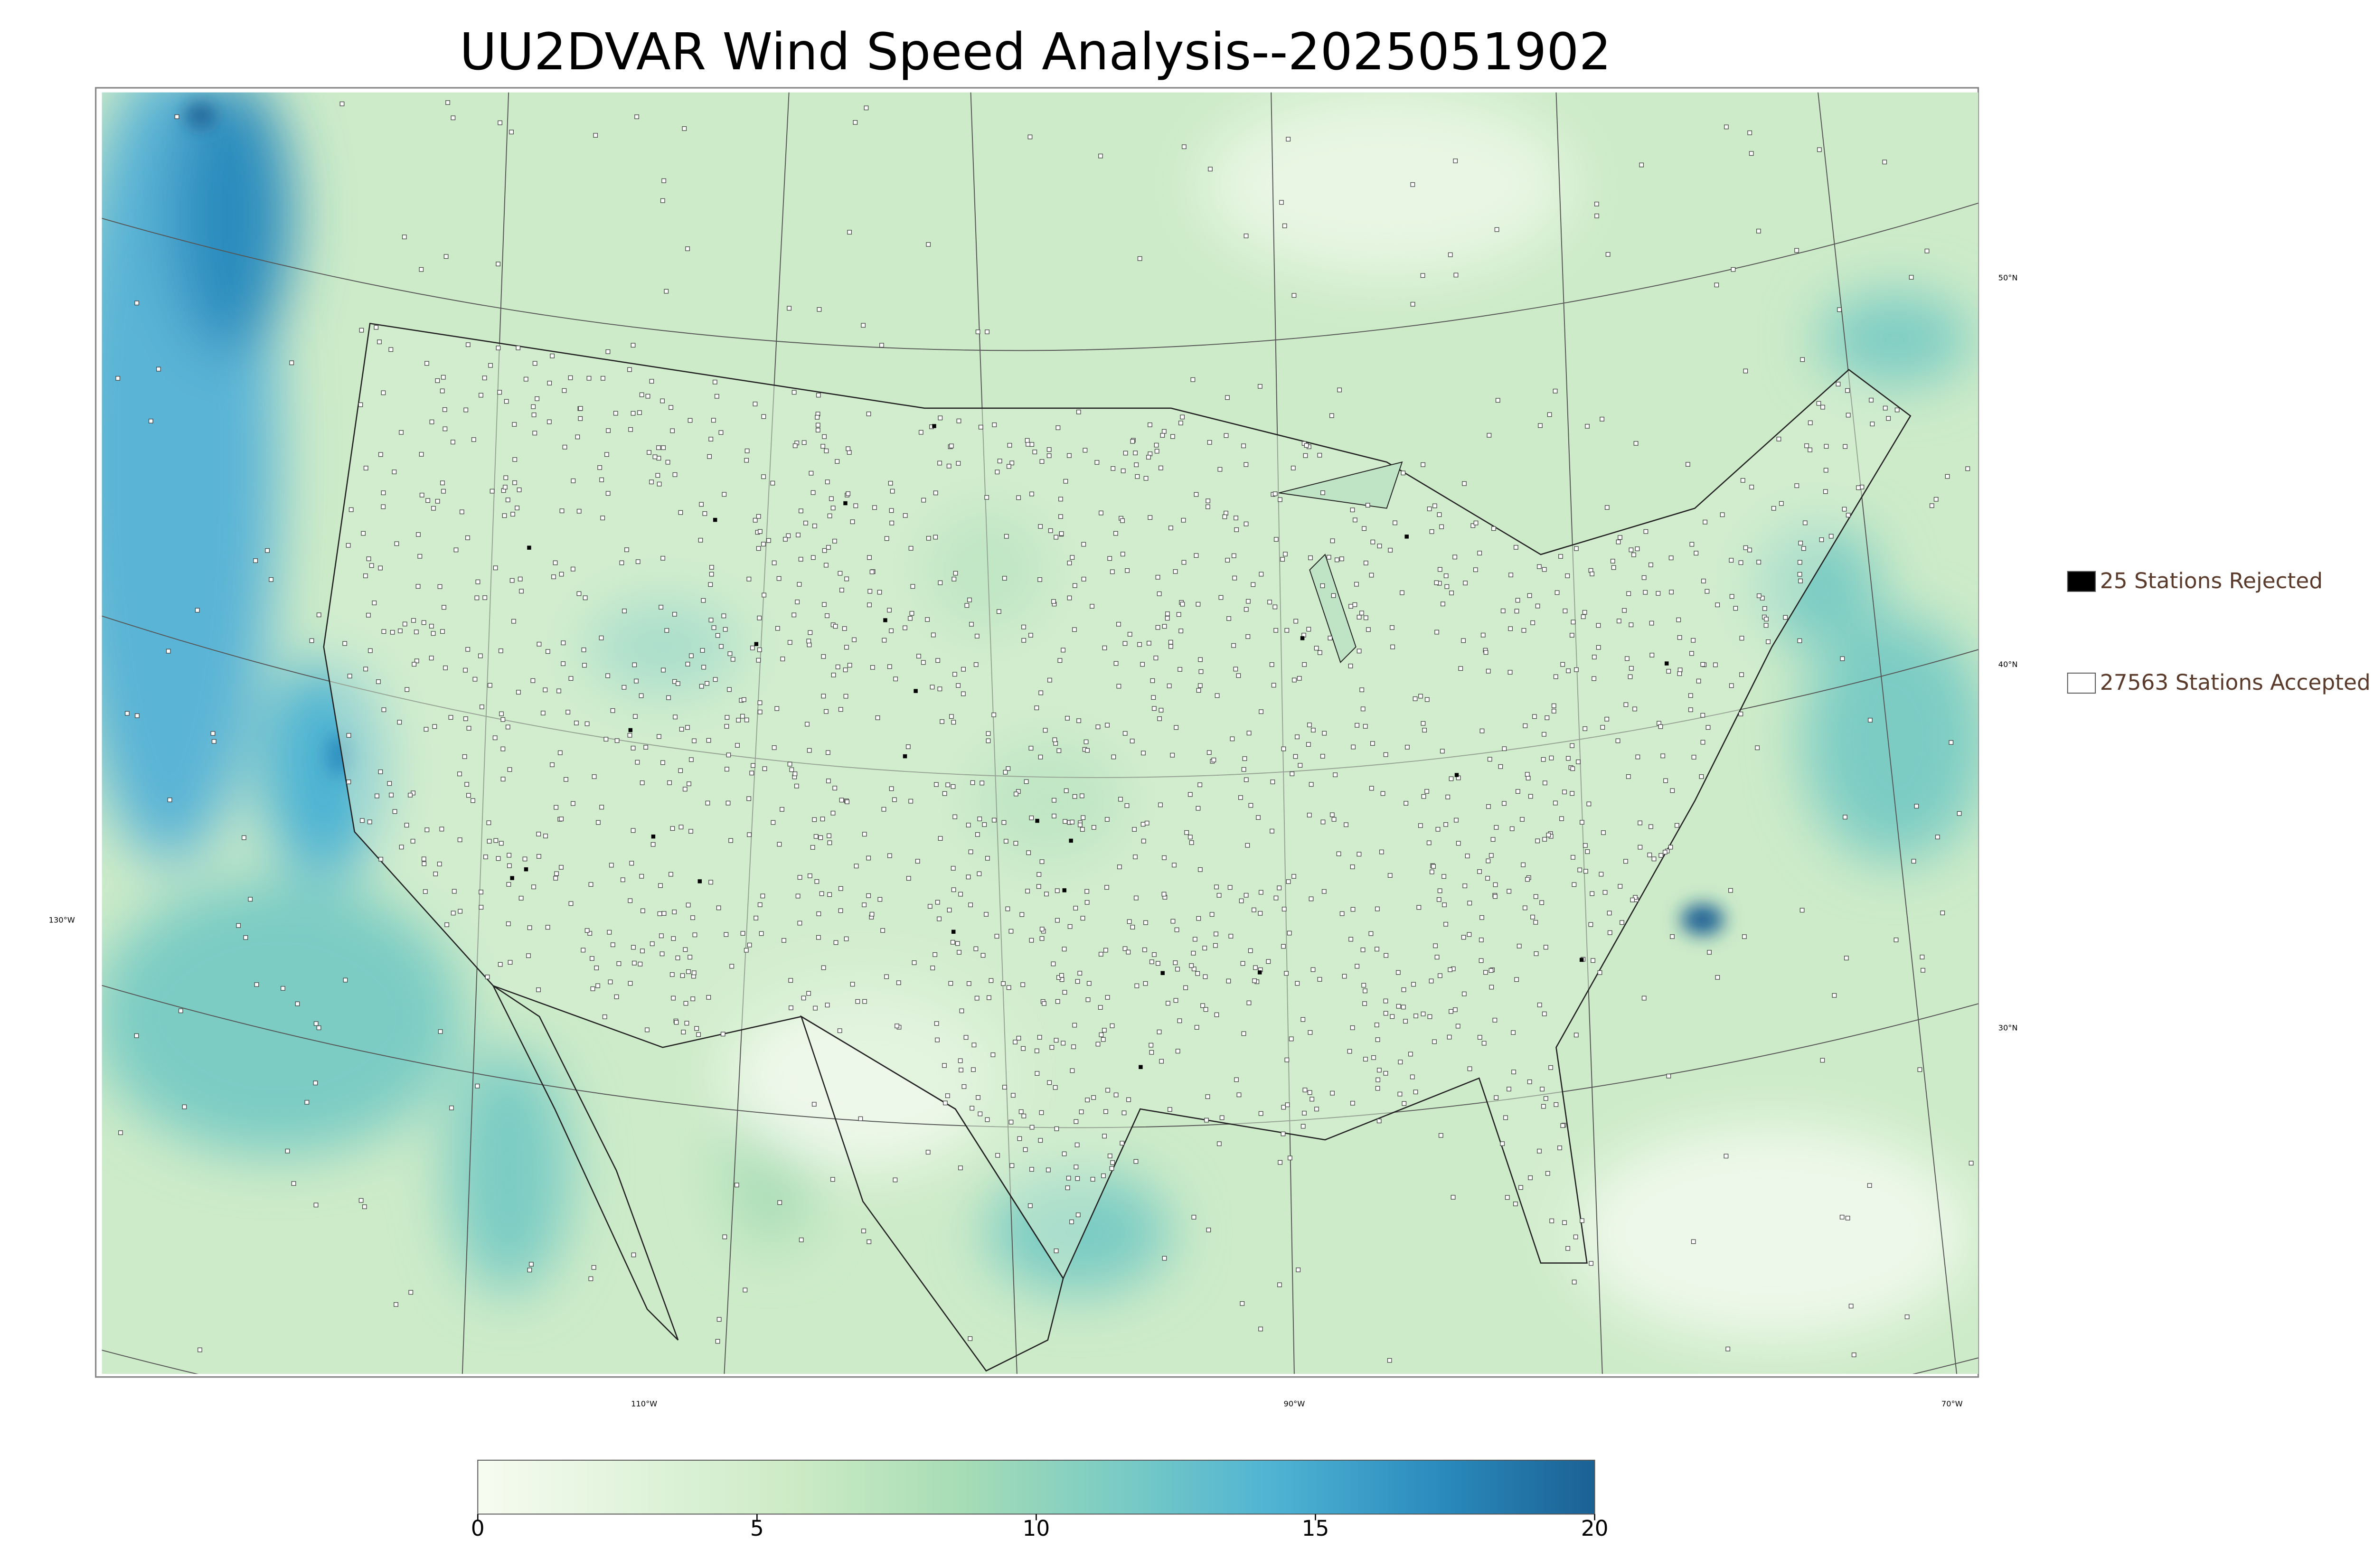  I want to click on graticule-label: 50°N, so click(2008, 278).